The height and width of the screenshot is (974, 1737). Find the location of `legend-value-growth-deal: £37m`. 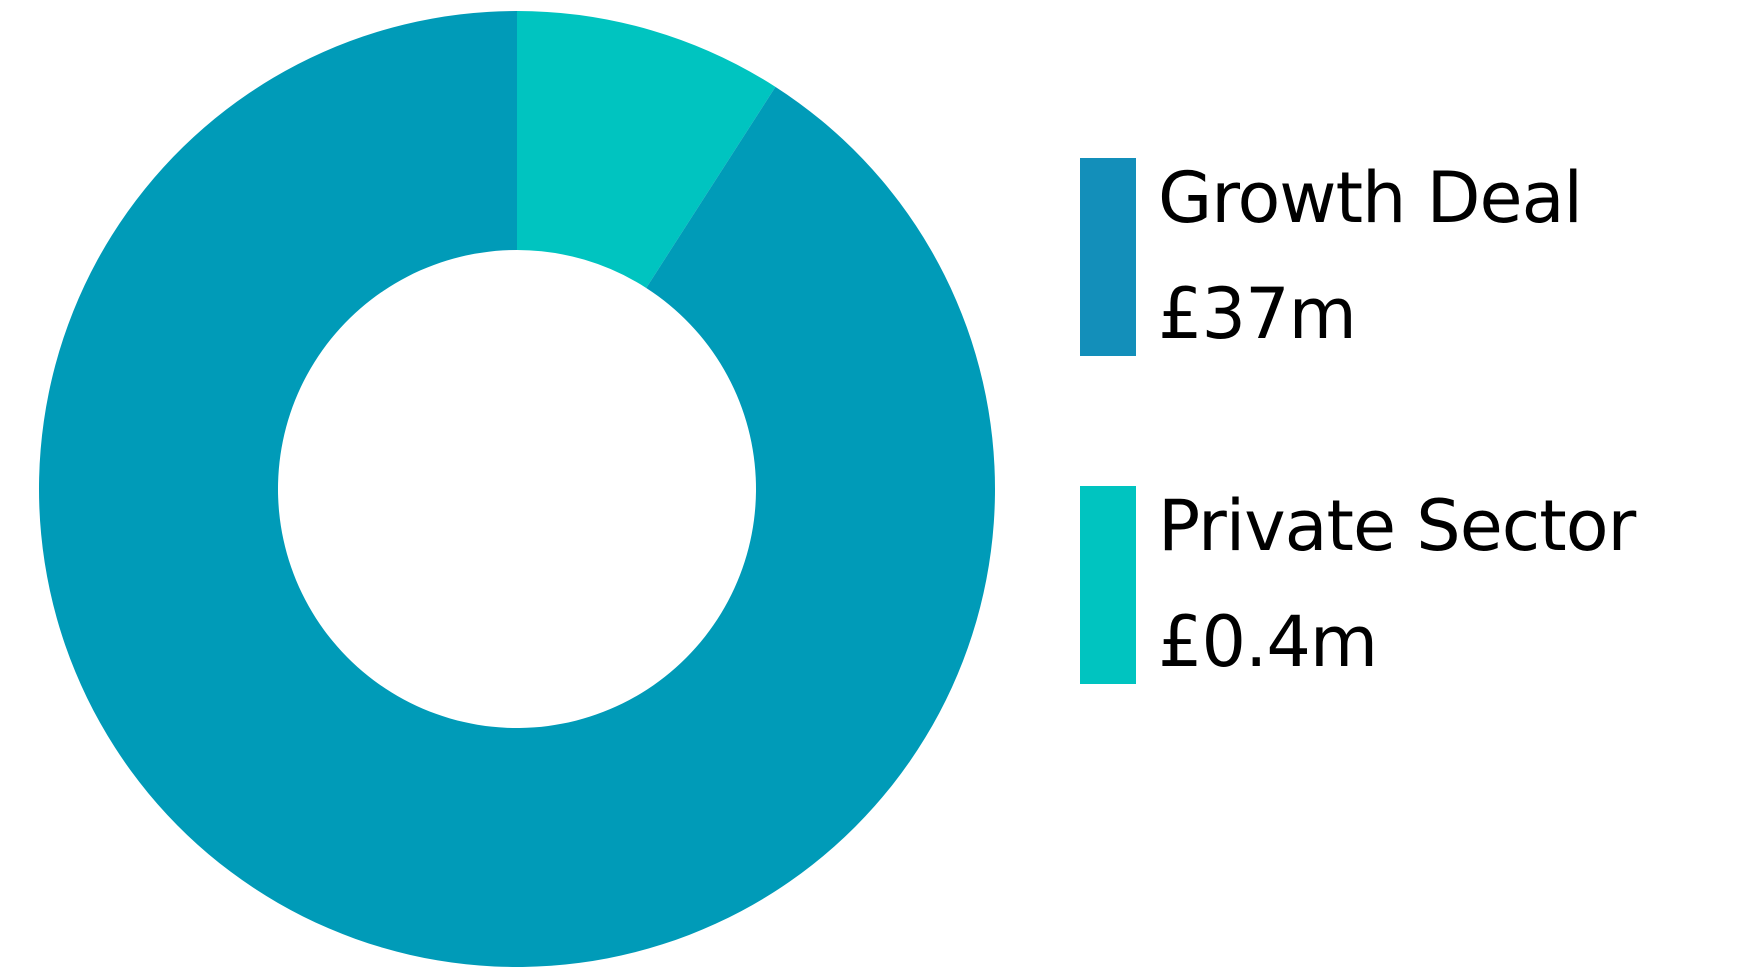

legend-value-growth-deal: £37m is located at coordinates (1257, 314).